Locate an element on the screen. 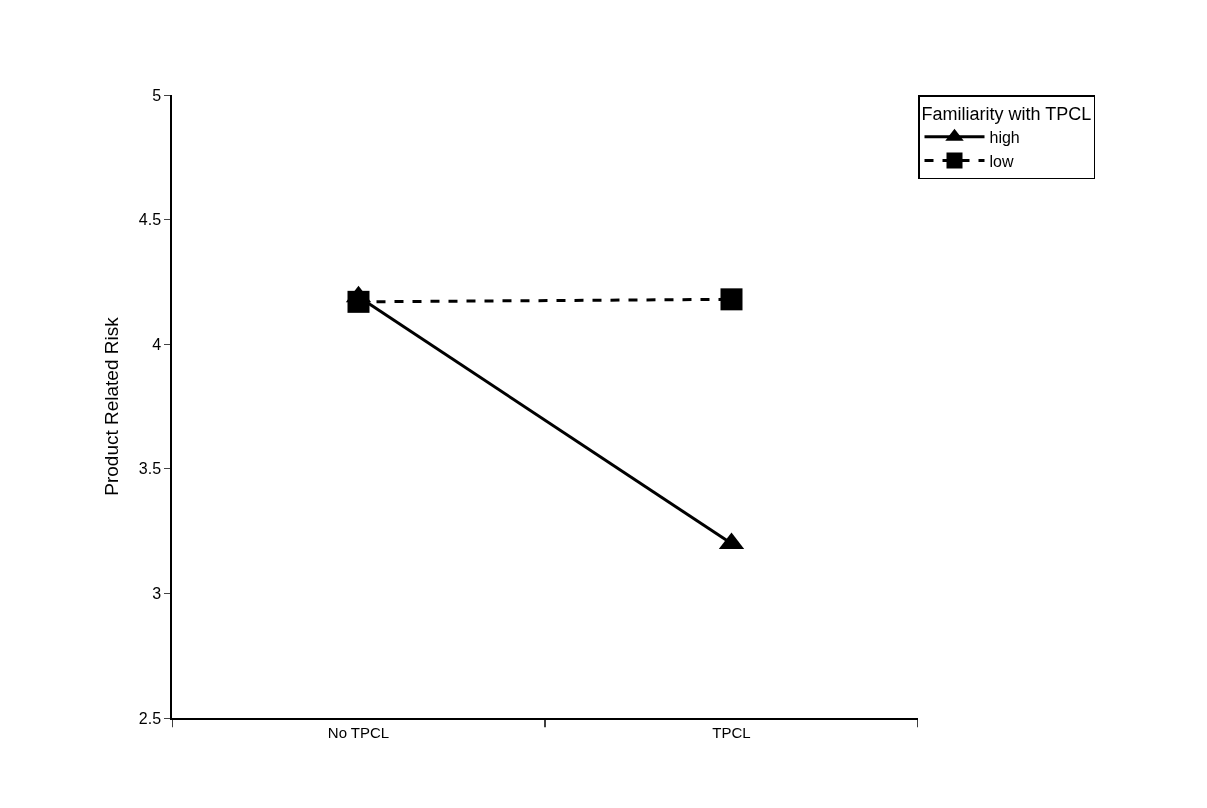  y-axis-title: Product Related Risk is located at coordinates (112, 406).